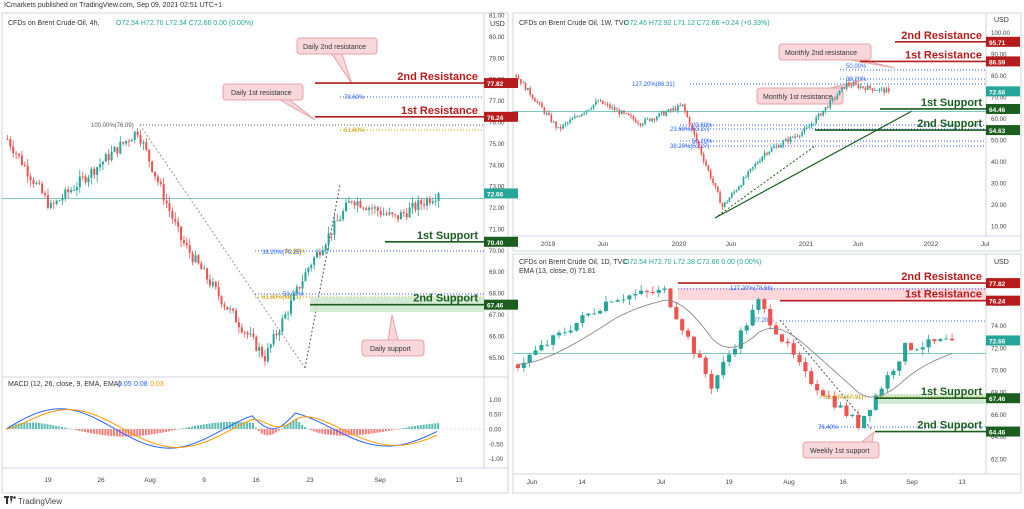 This screenshot has height=509, width=1024. What do you see at coordinates (101, 480) in the screenshot?
I see `x-tick-label: 26` at bounding box center [101, 480].